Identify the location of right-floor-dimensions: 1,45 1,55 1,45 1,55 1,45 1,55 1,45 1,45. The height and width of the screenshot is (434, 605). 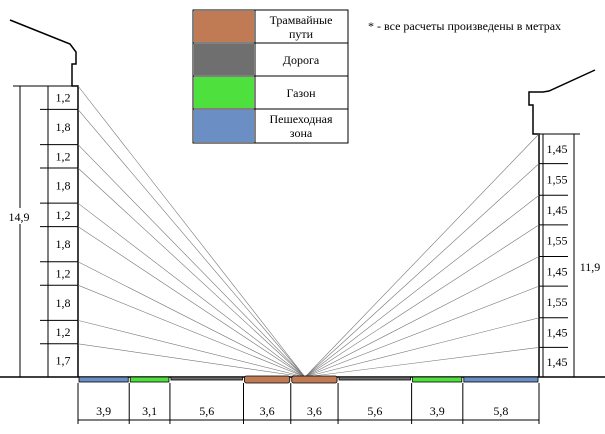
(555, 255).